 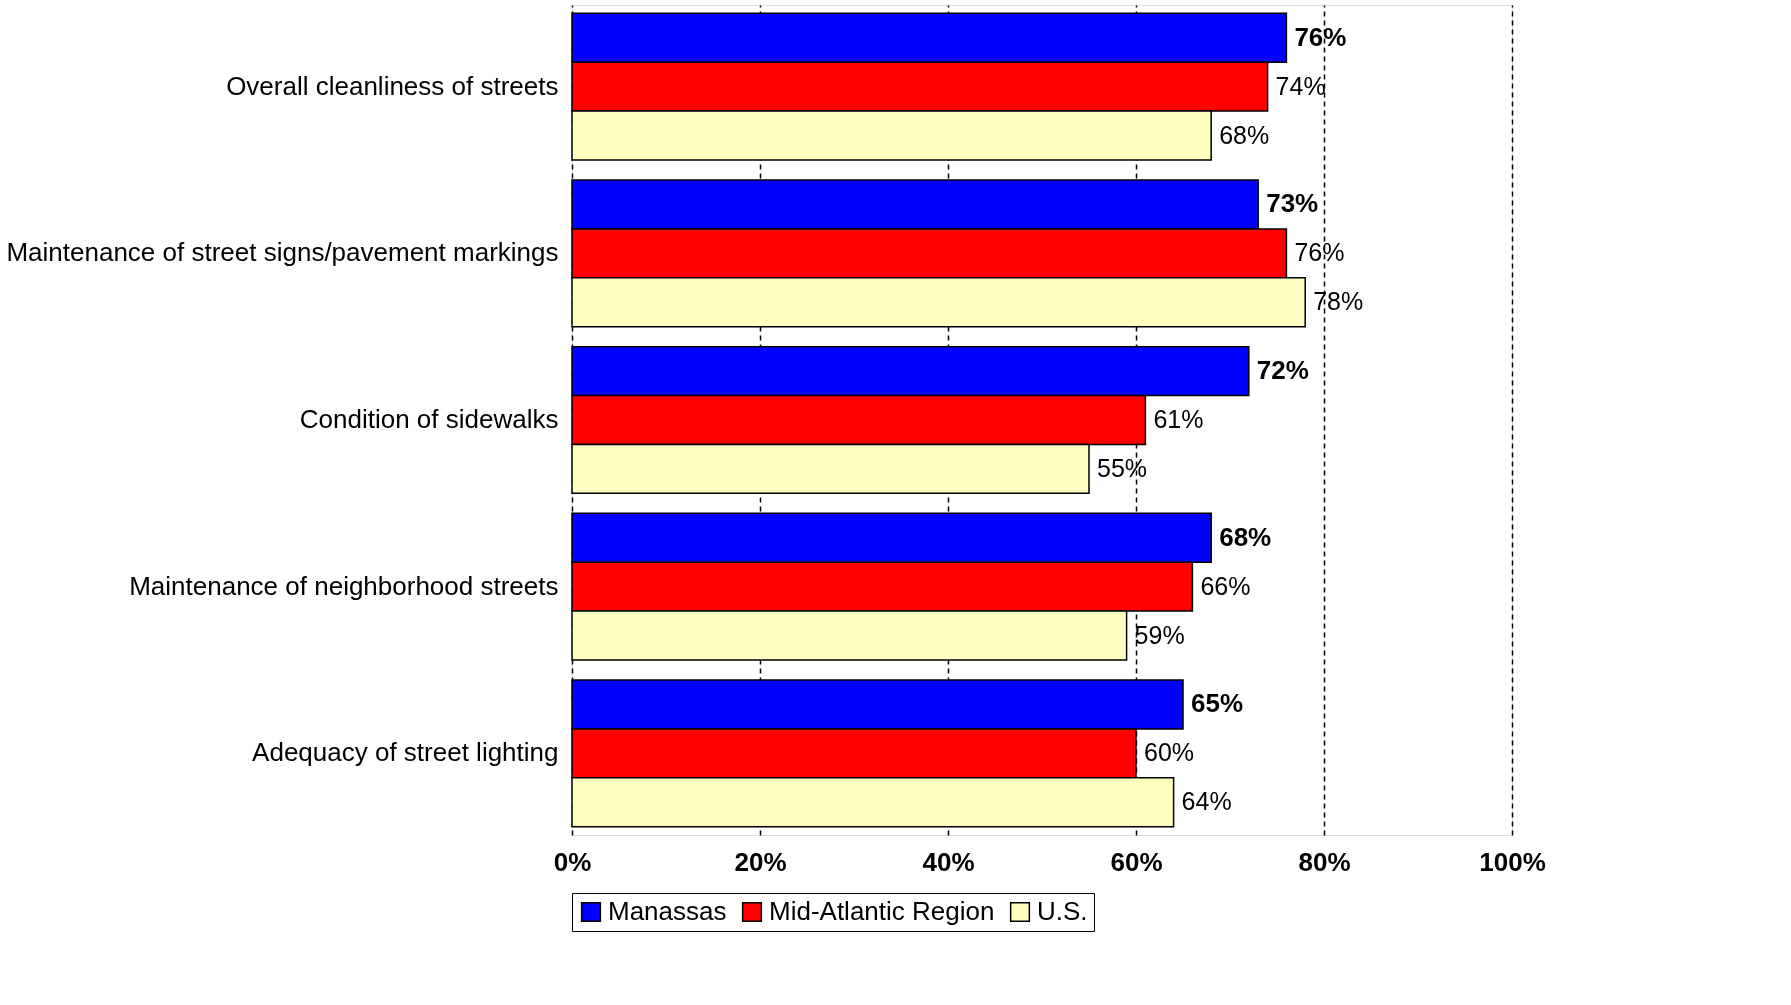 I want to click on x-tick-label: 80%, so click(x=1324, y=861).